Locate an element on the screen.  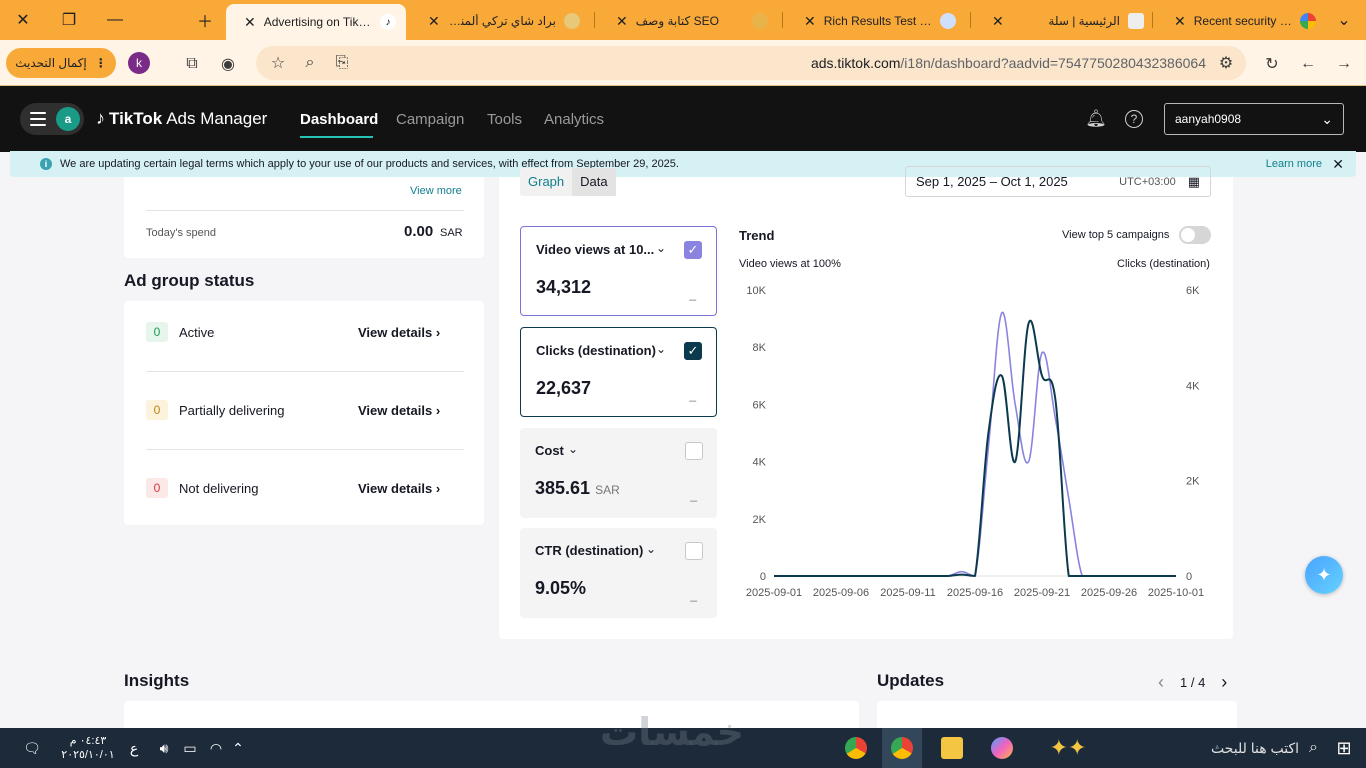
forward-icon: → is located at coordinates (1344, 63).